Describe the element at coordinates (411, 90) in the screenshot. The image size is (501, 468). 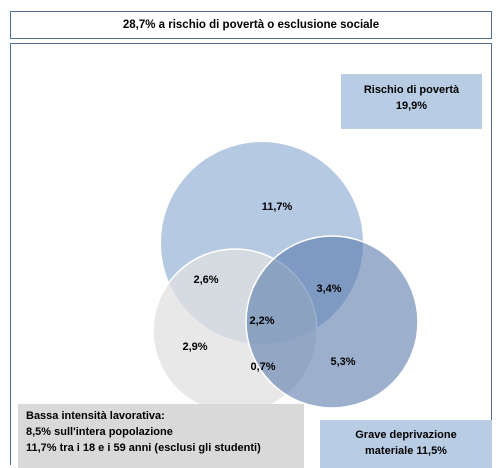
I see `poverty-risk-title: Rischio di povertà` at that location.